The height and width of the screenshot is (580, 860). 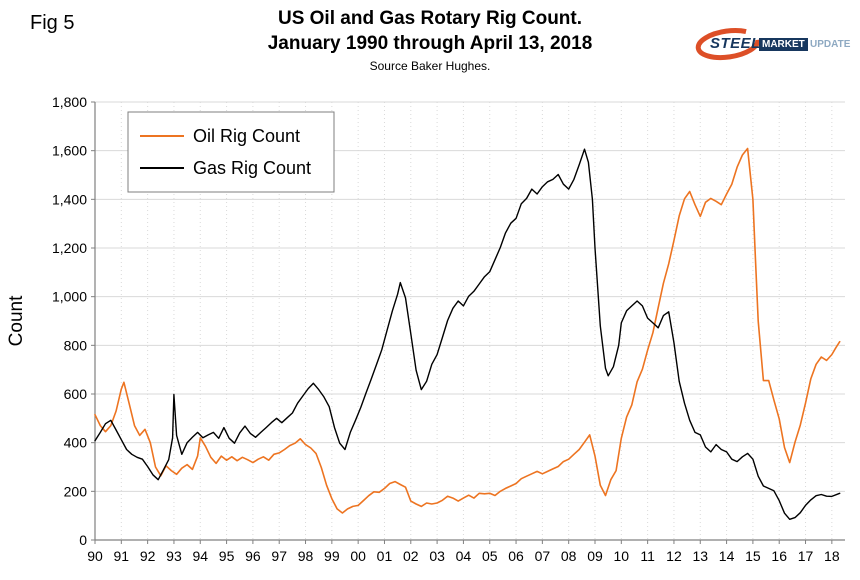 I want to click on x-tick-label: 17, so click(x=806, y=556).